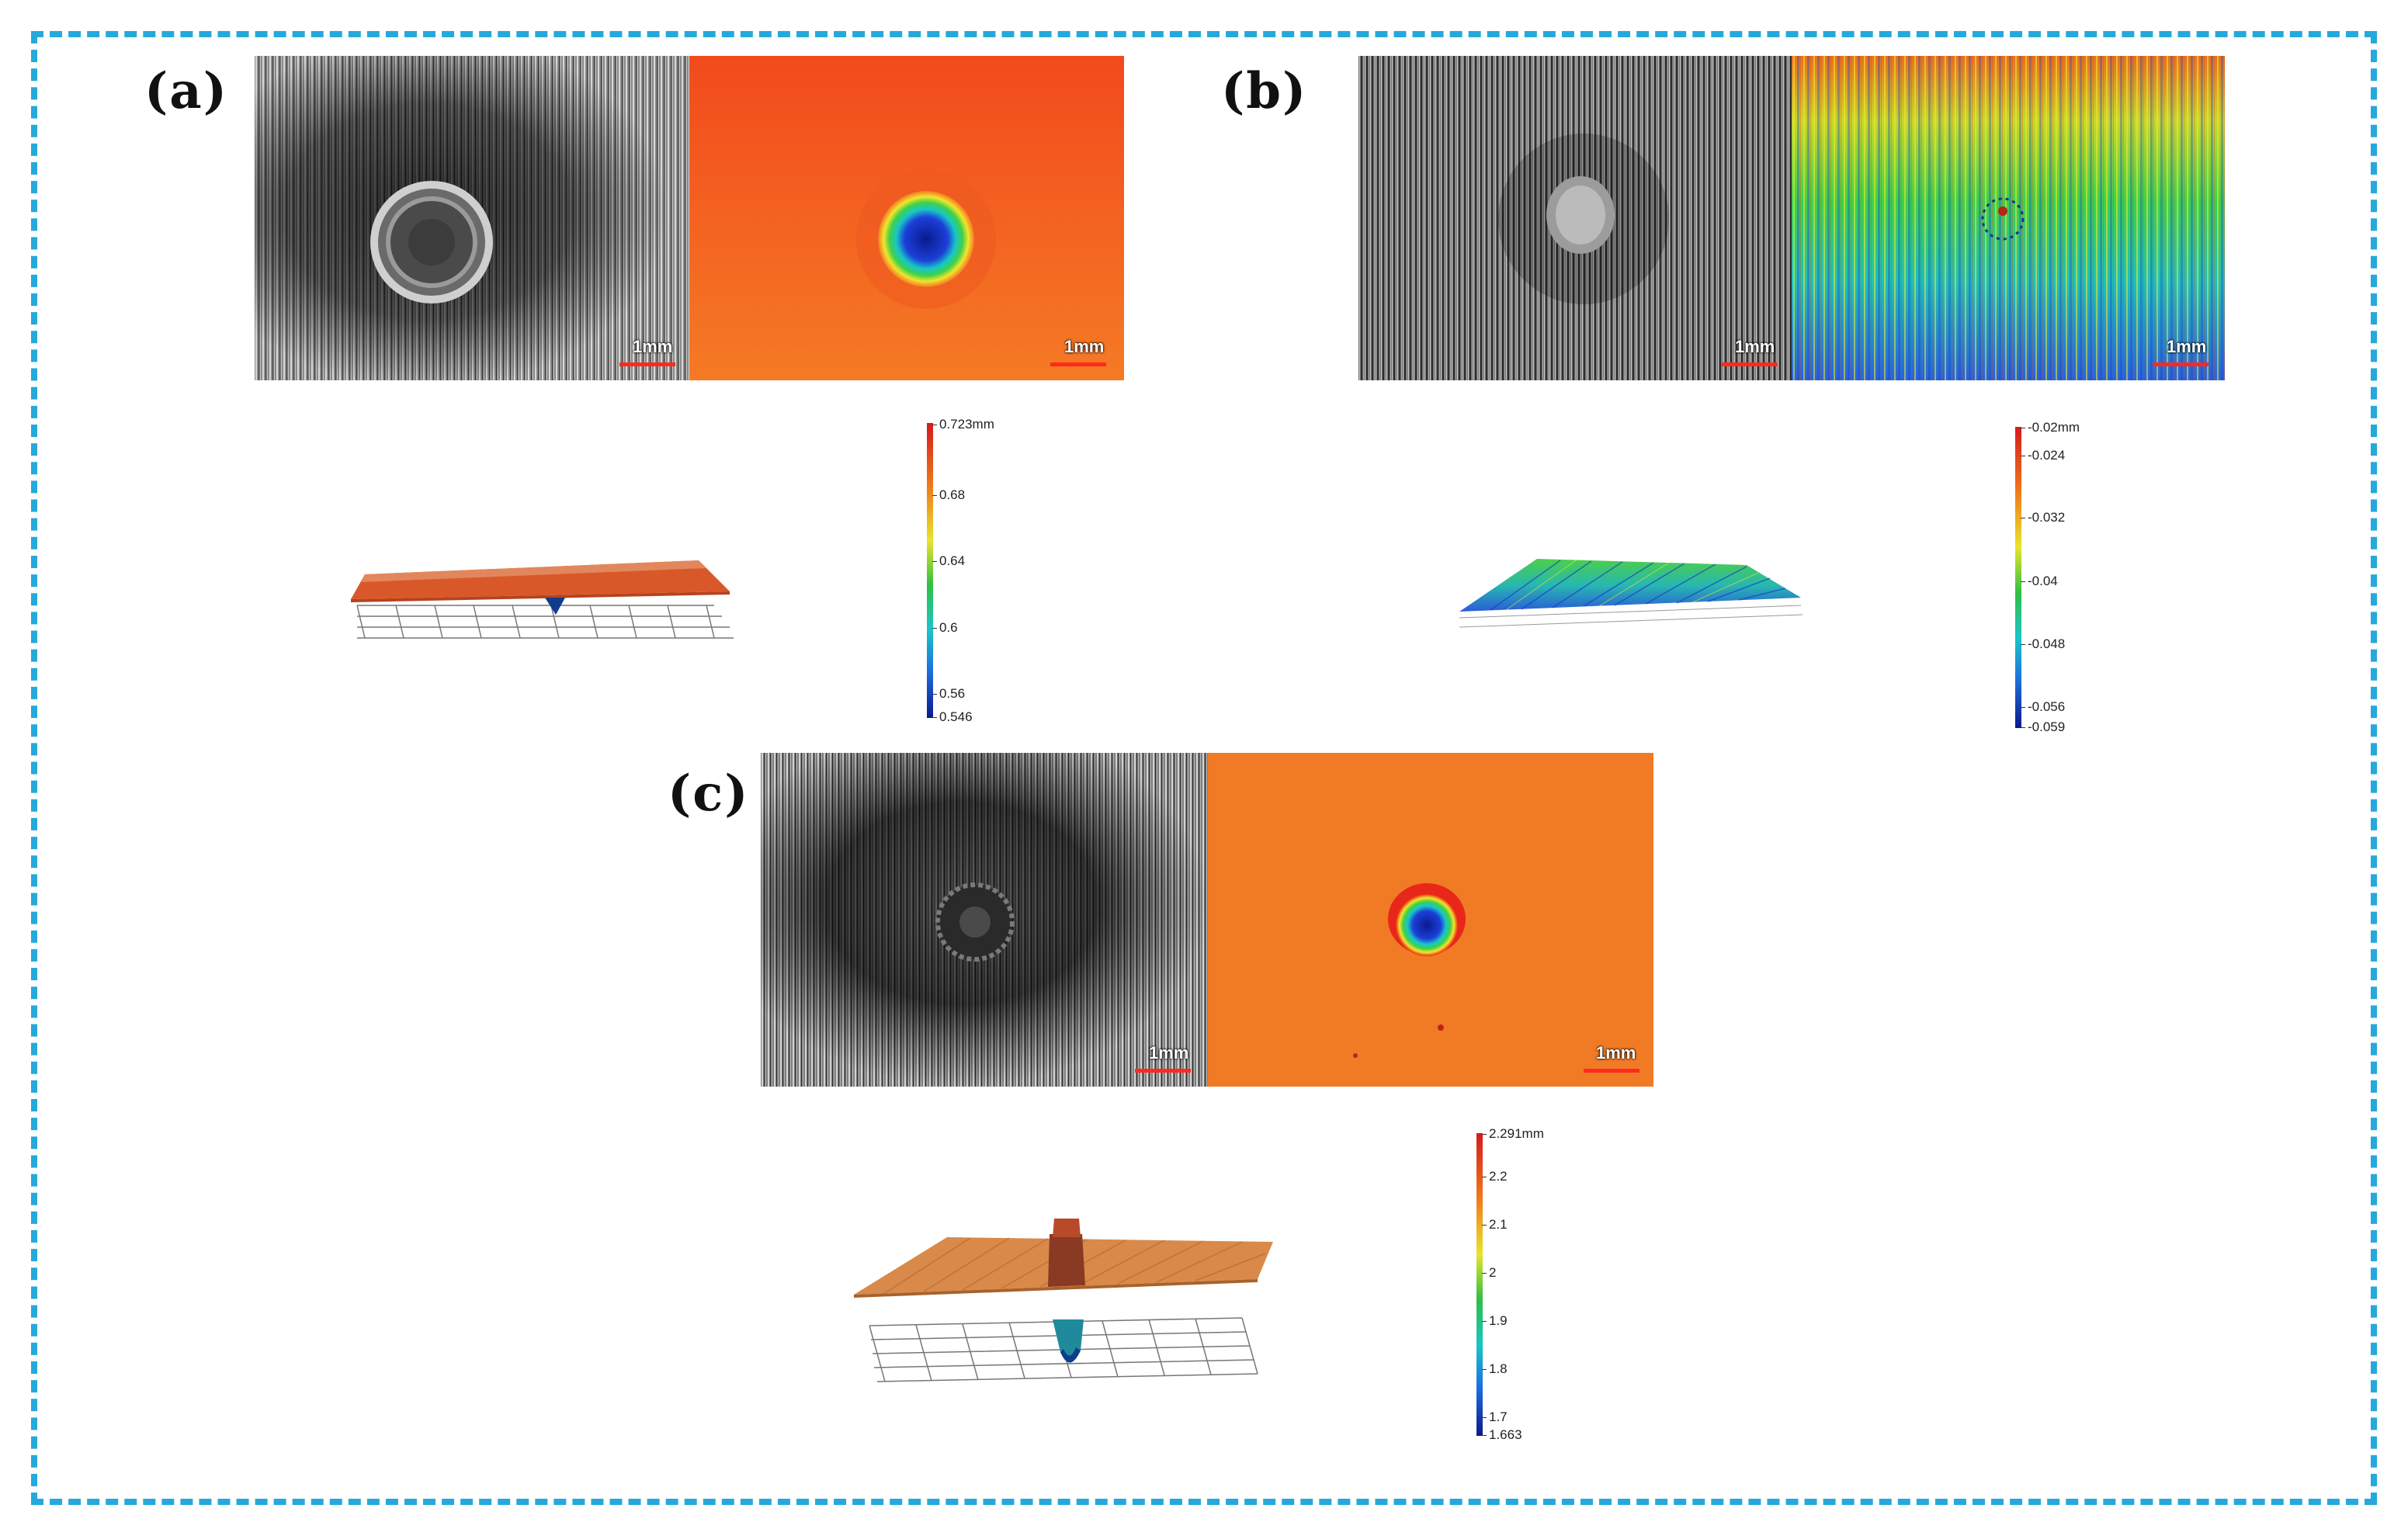 The width and height of the screenshot is (2408, 1536). What do you see at coordinates (949, 494) in the screenshot?
I see `panel-a-cbar-tick-2: 0.68` at bounding box center [949, 494].